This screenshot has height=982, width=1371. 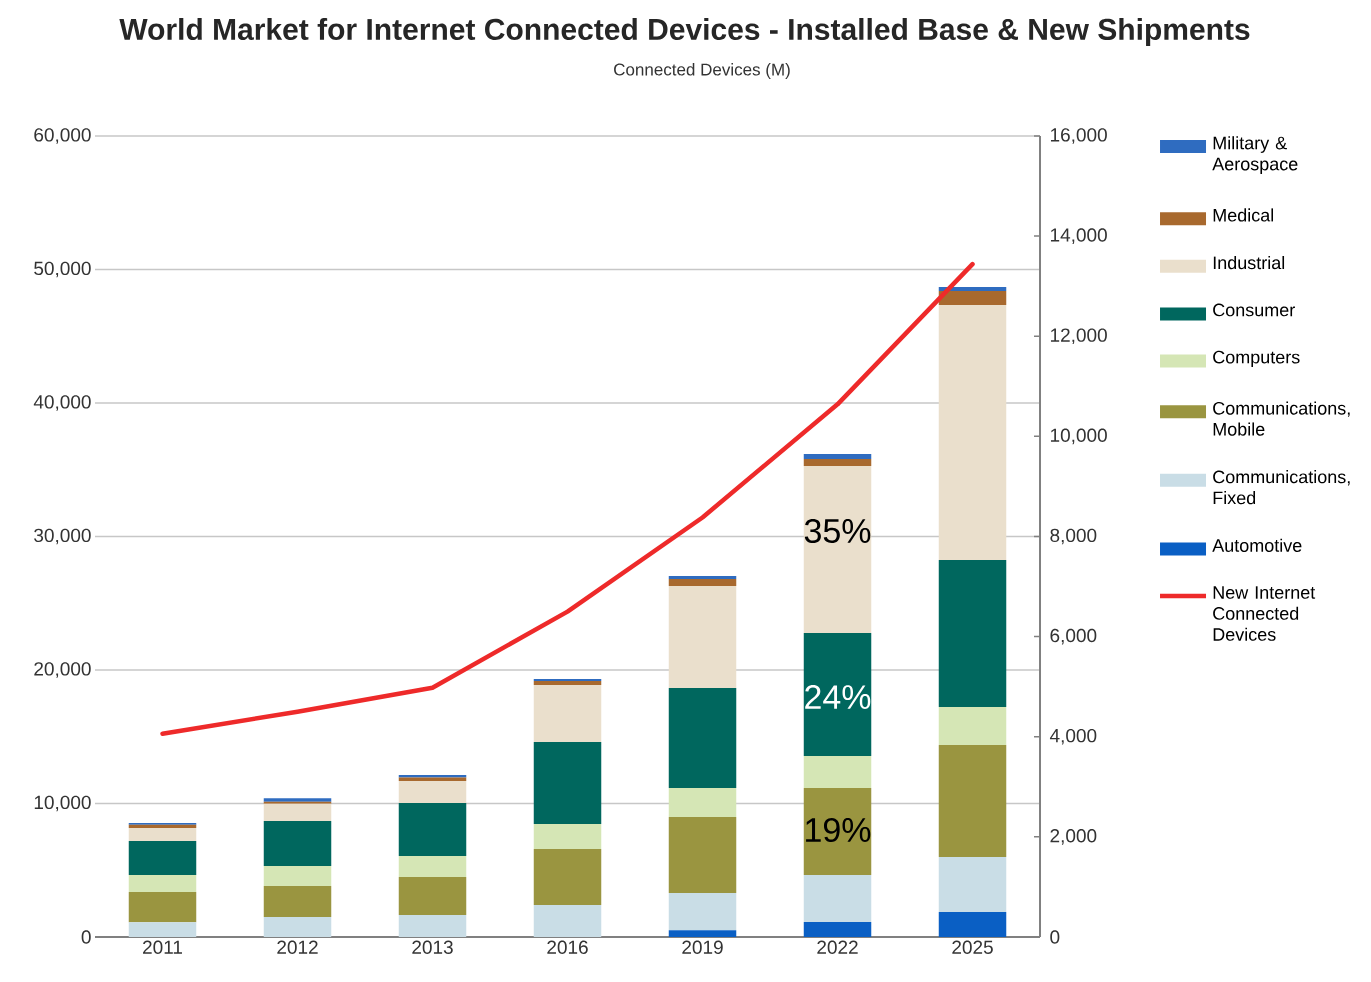 I want to click on y2-tick-label: 8,000, so click(x=1073, y=536).